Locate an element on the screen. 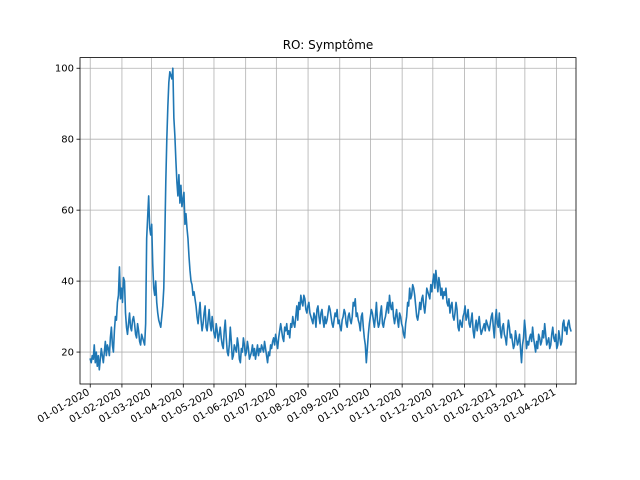 The image size is (640, 480). y-tick-label: 60 is located at coordinates (67, 211).